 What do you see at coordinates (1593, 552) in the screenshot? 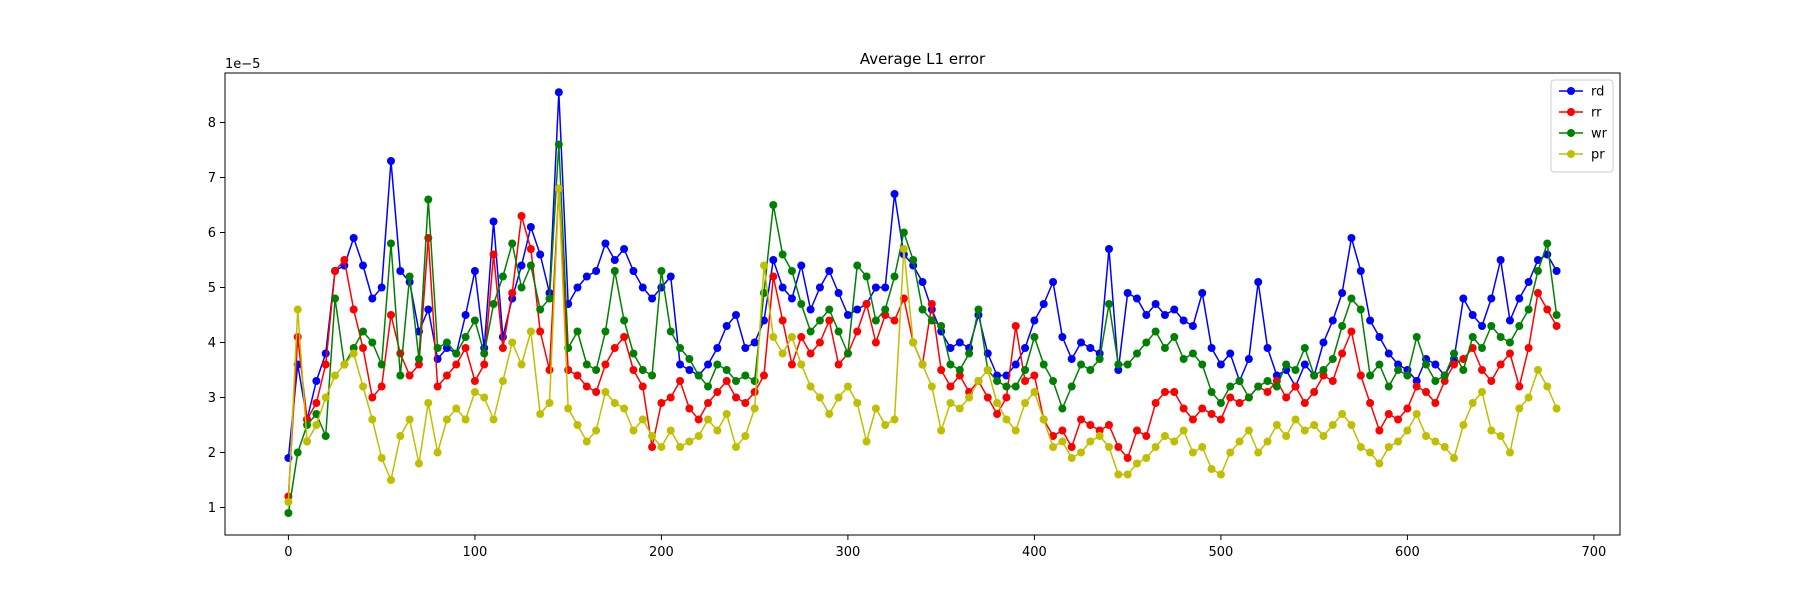
I see `x-tick-label: 700` at bounding box center [1593, 552].